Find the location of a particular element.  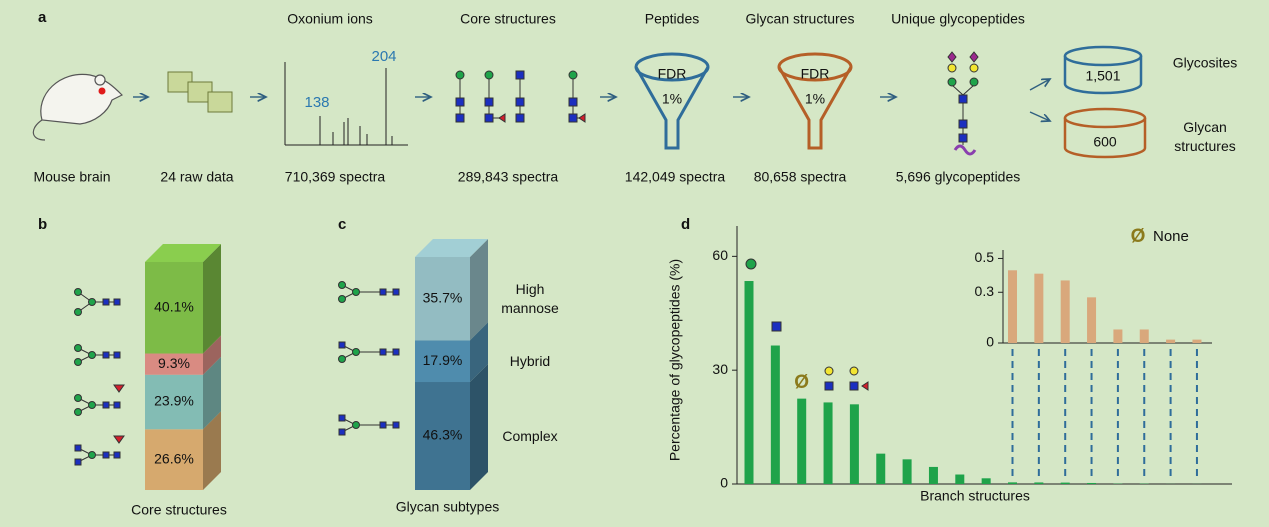

legend-symbol: Ø is located at coordinates (1138, 236).